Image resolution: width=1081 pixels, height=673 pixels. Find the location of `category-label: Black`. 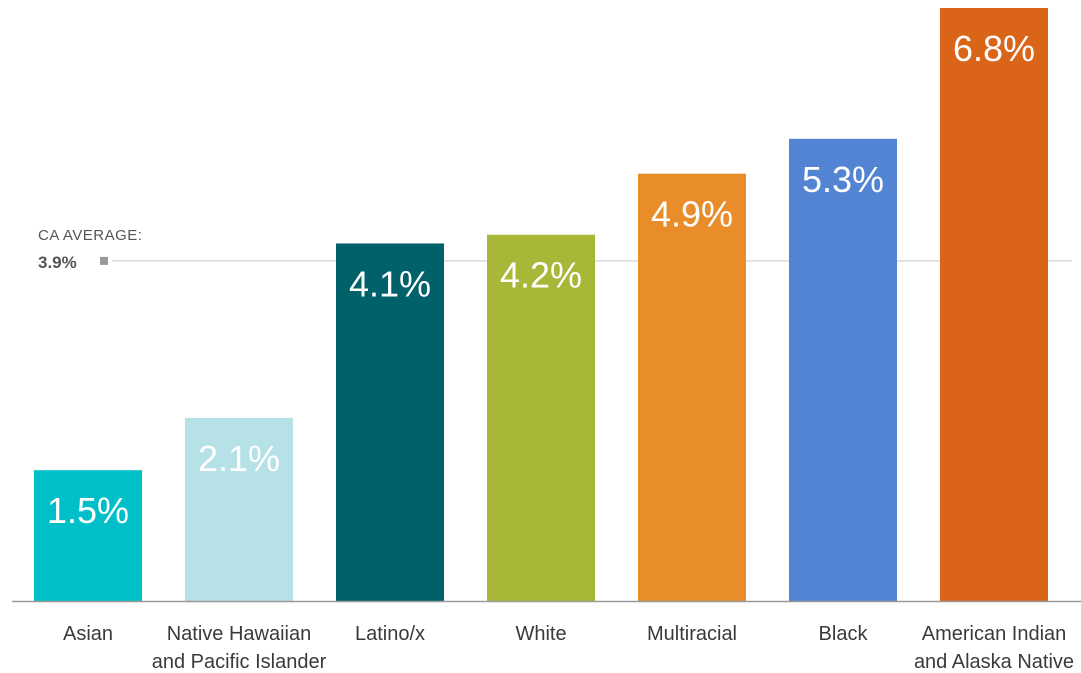

category-label: Black is located at coordinates (844, 634).